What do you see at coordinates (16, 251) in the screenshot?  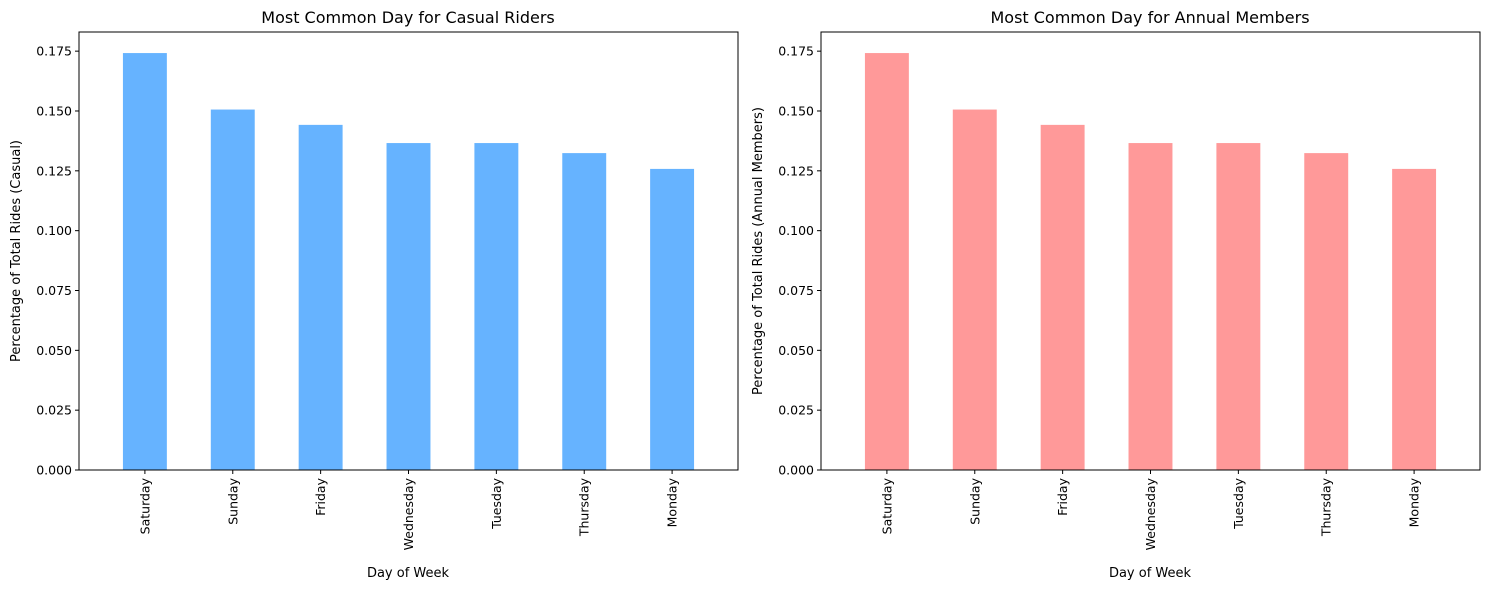 I see `y-axis-label: Percentage of Total Rides (Casual)` at bounding box center [16, 251].